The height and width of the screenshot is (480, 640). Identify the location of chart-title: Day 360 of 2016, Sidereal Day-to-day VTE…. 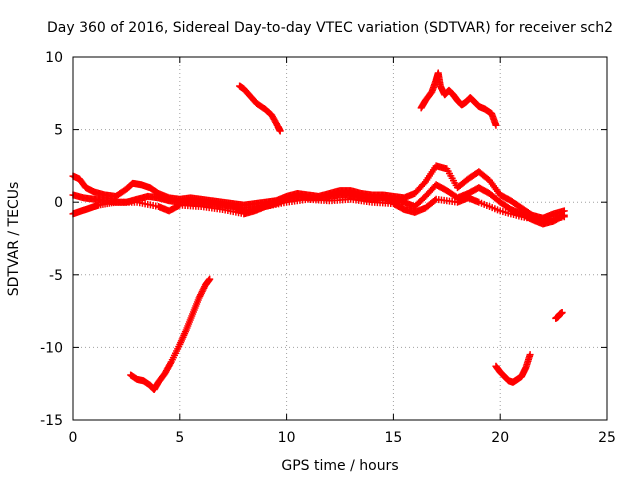
(330, 28).